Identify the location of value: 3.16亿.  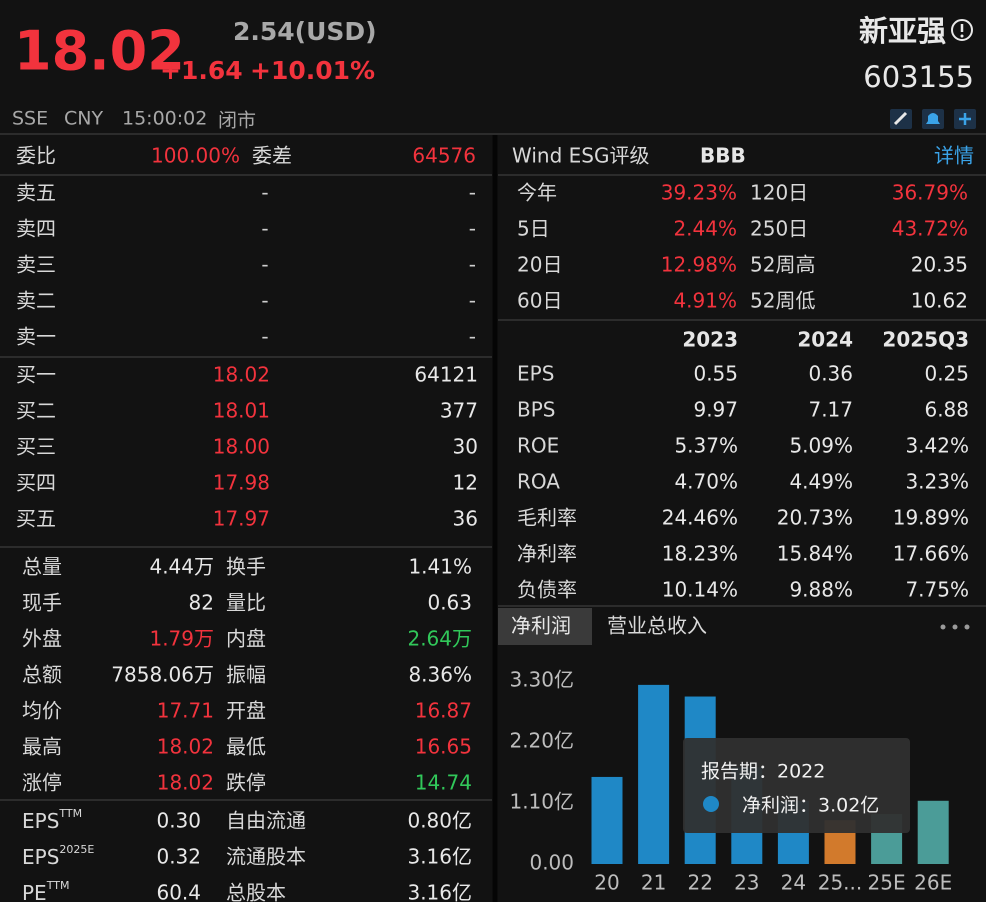
(439, 857).